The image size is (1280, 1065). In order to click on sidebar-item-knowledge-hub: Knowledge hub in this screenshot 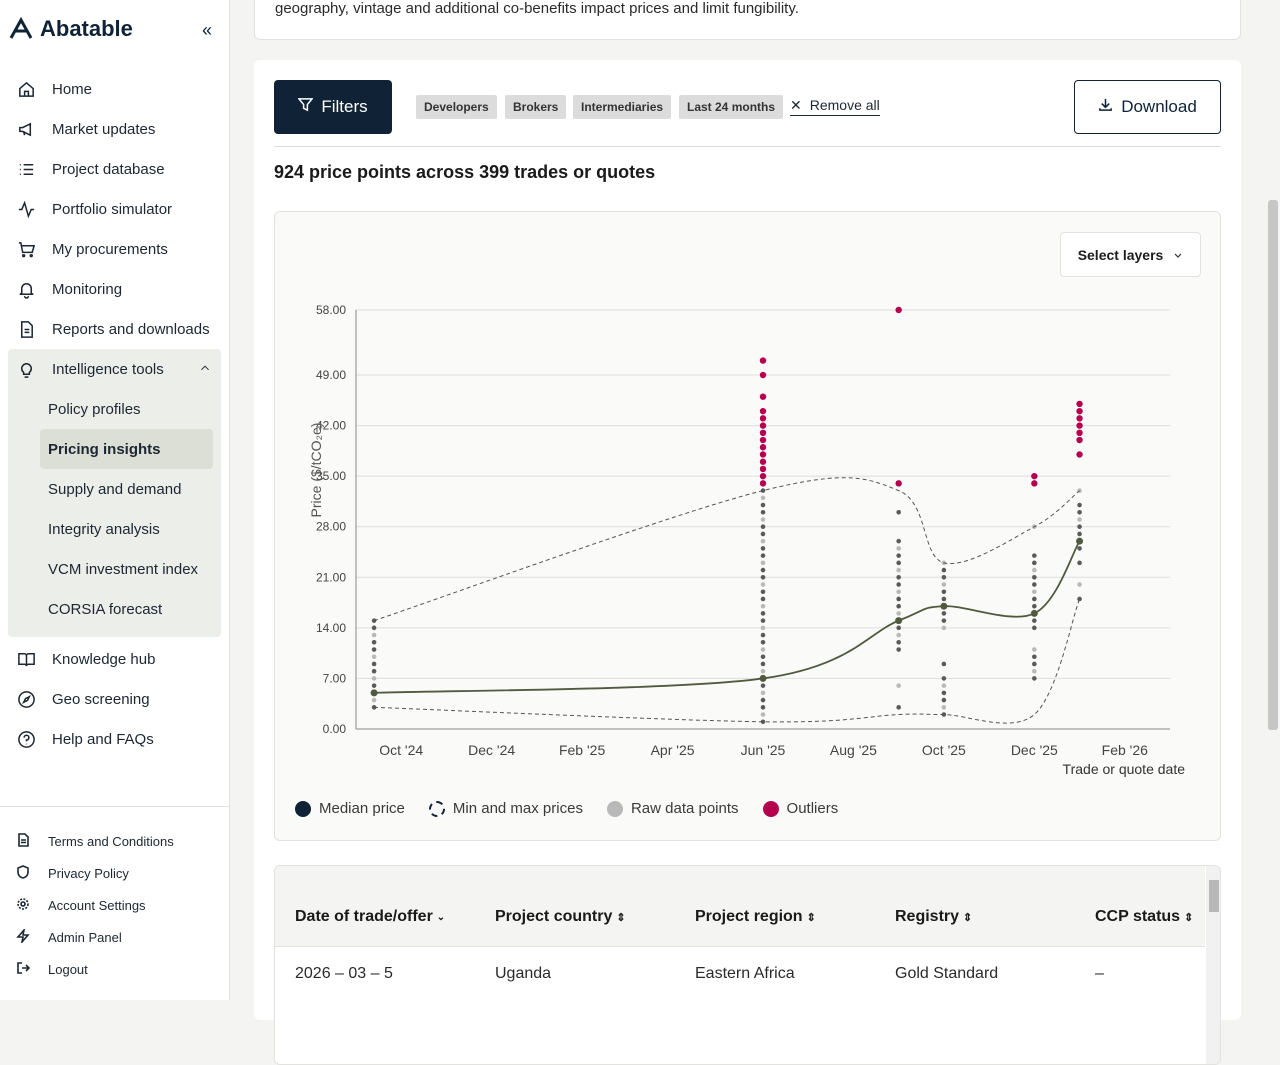, I will do `click(114, 659)`.